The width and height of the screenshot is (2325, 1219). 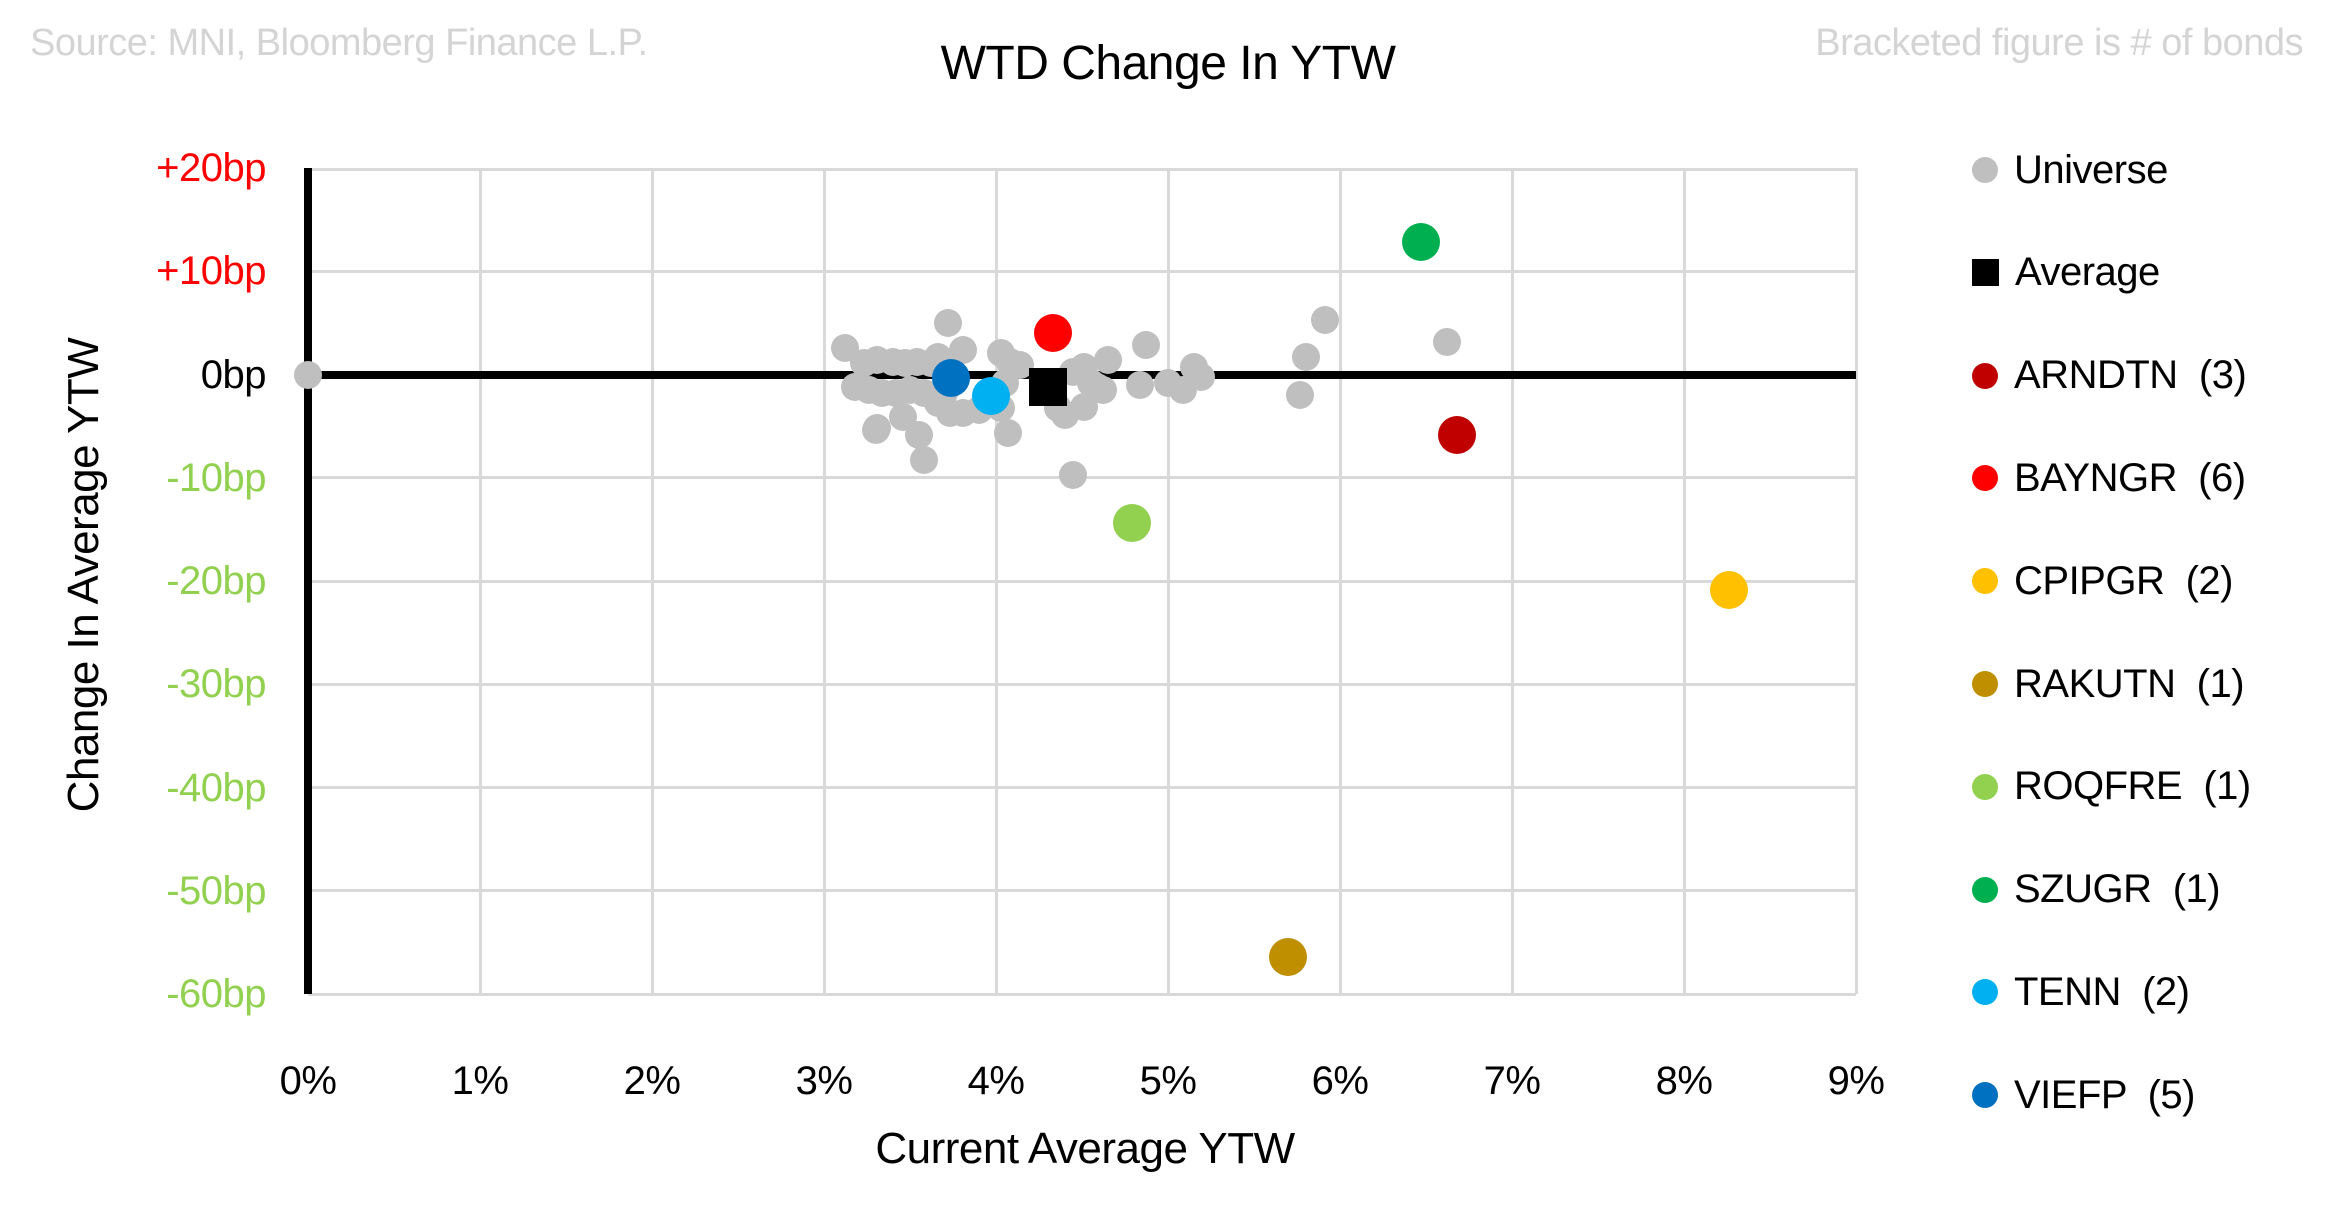 I want to click on legend-item-viefp: VIEFP (5), so click(x=2147, y=1095).